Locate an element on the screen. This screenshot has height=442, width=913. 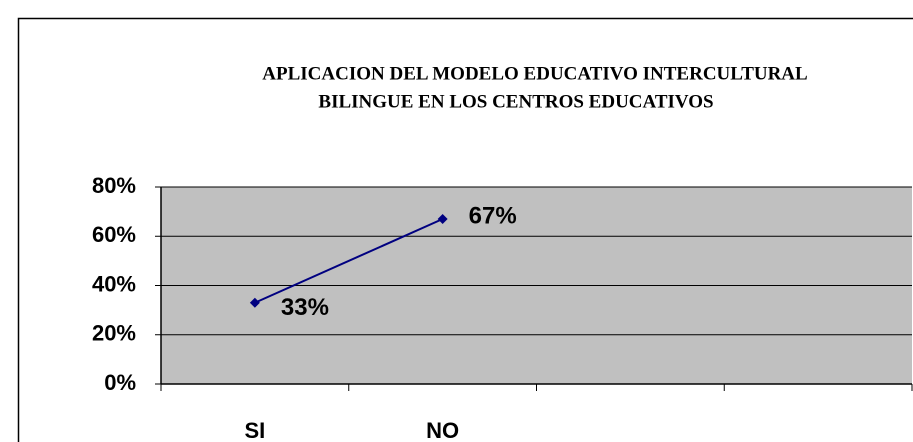
data-label: 33% is located at coordinates (305, 307).